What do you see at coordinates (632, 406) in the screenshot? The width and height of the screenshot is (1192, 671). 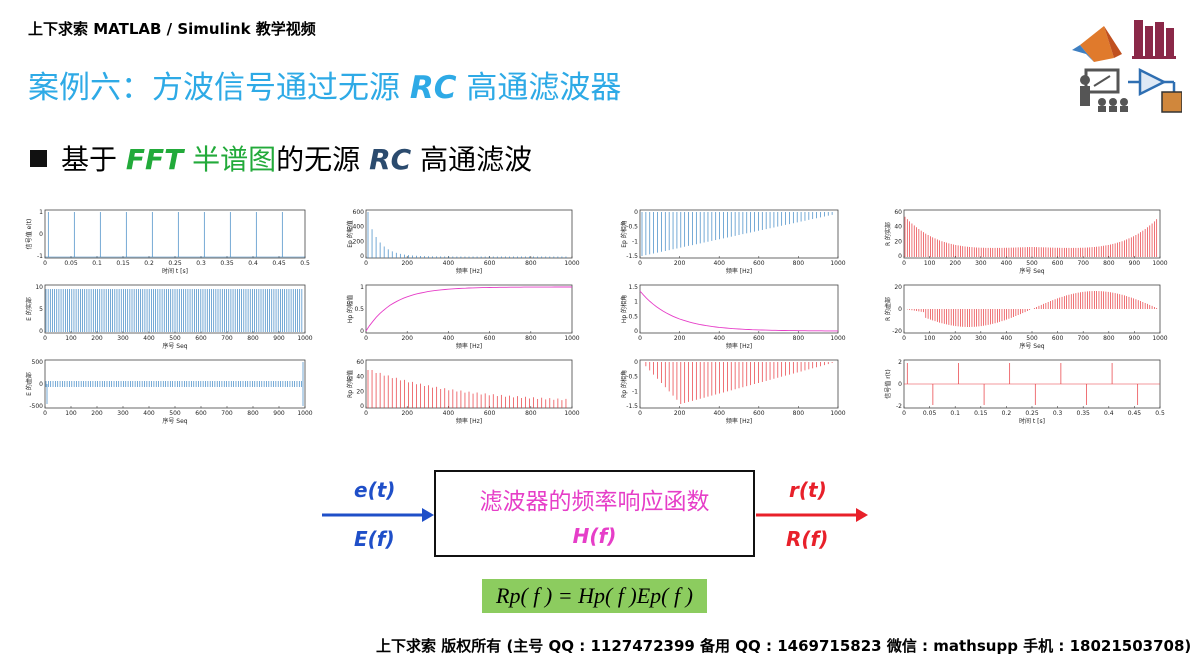 I see `y-tick-label: -1.5` at bounding box center [632, 406].